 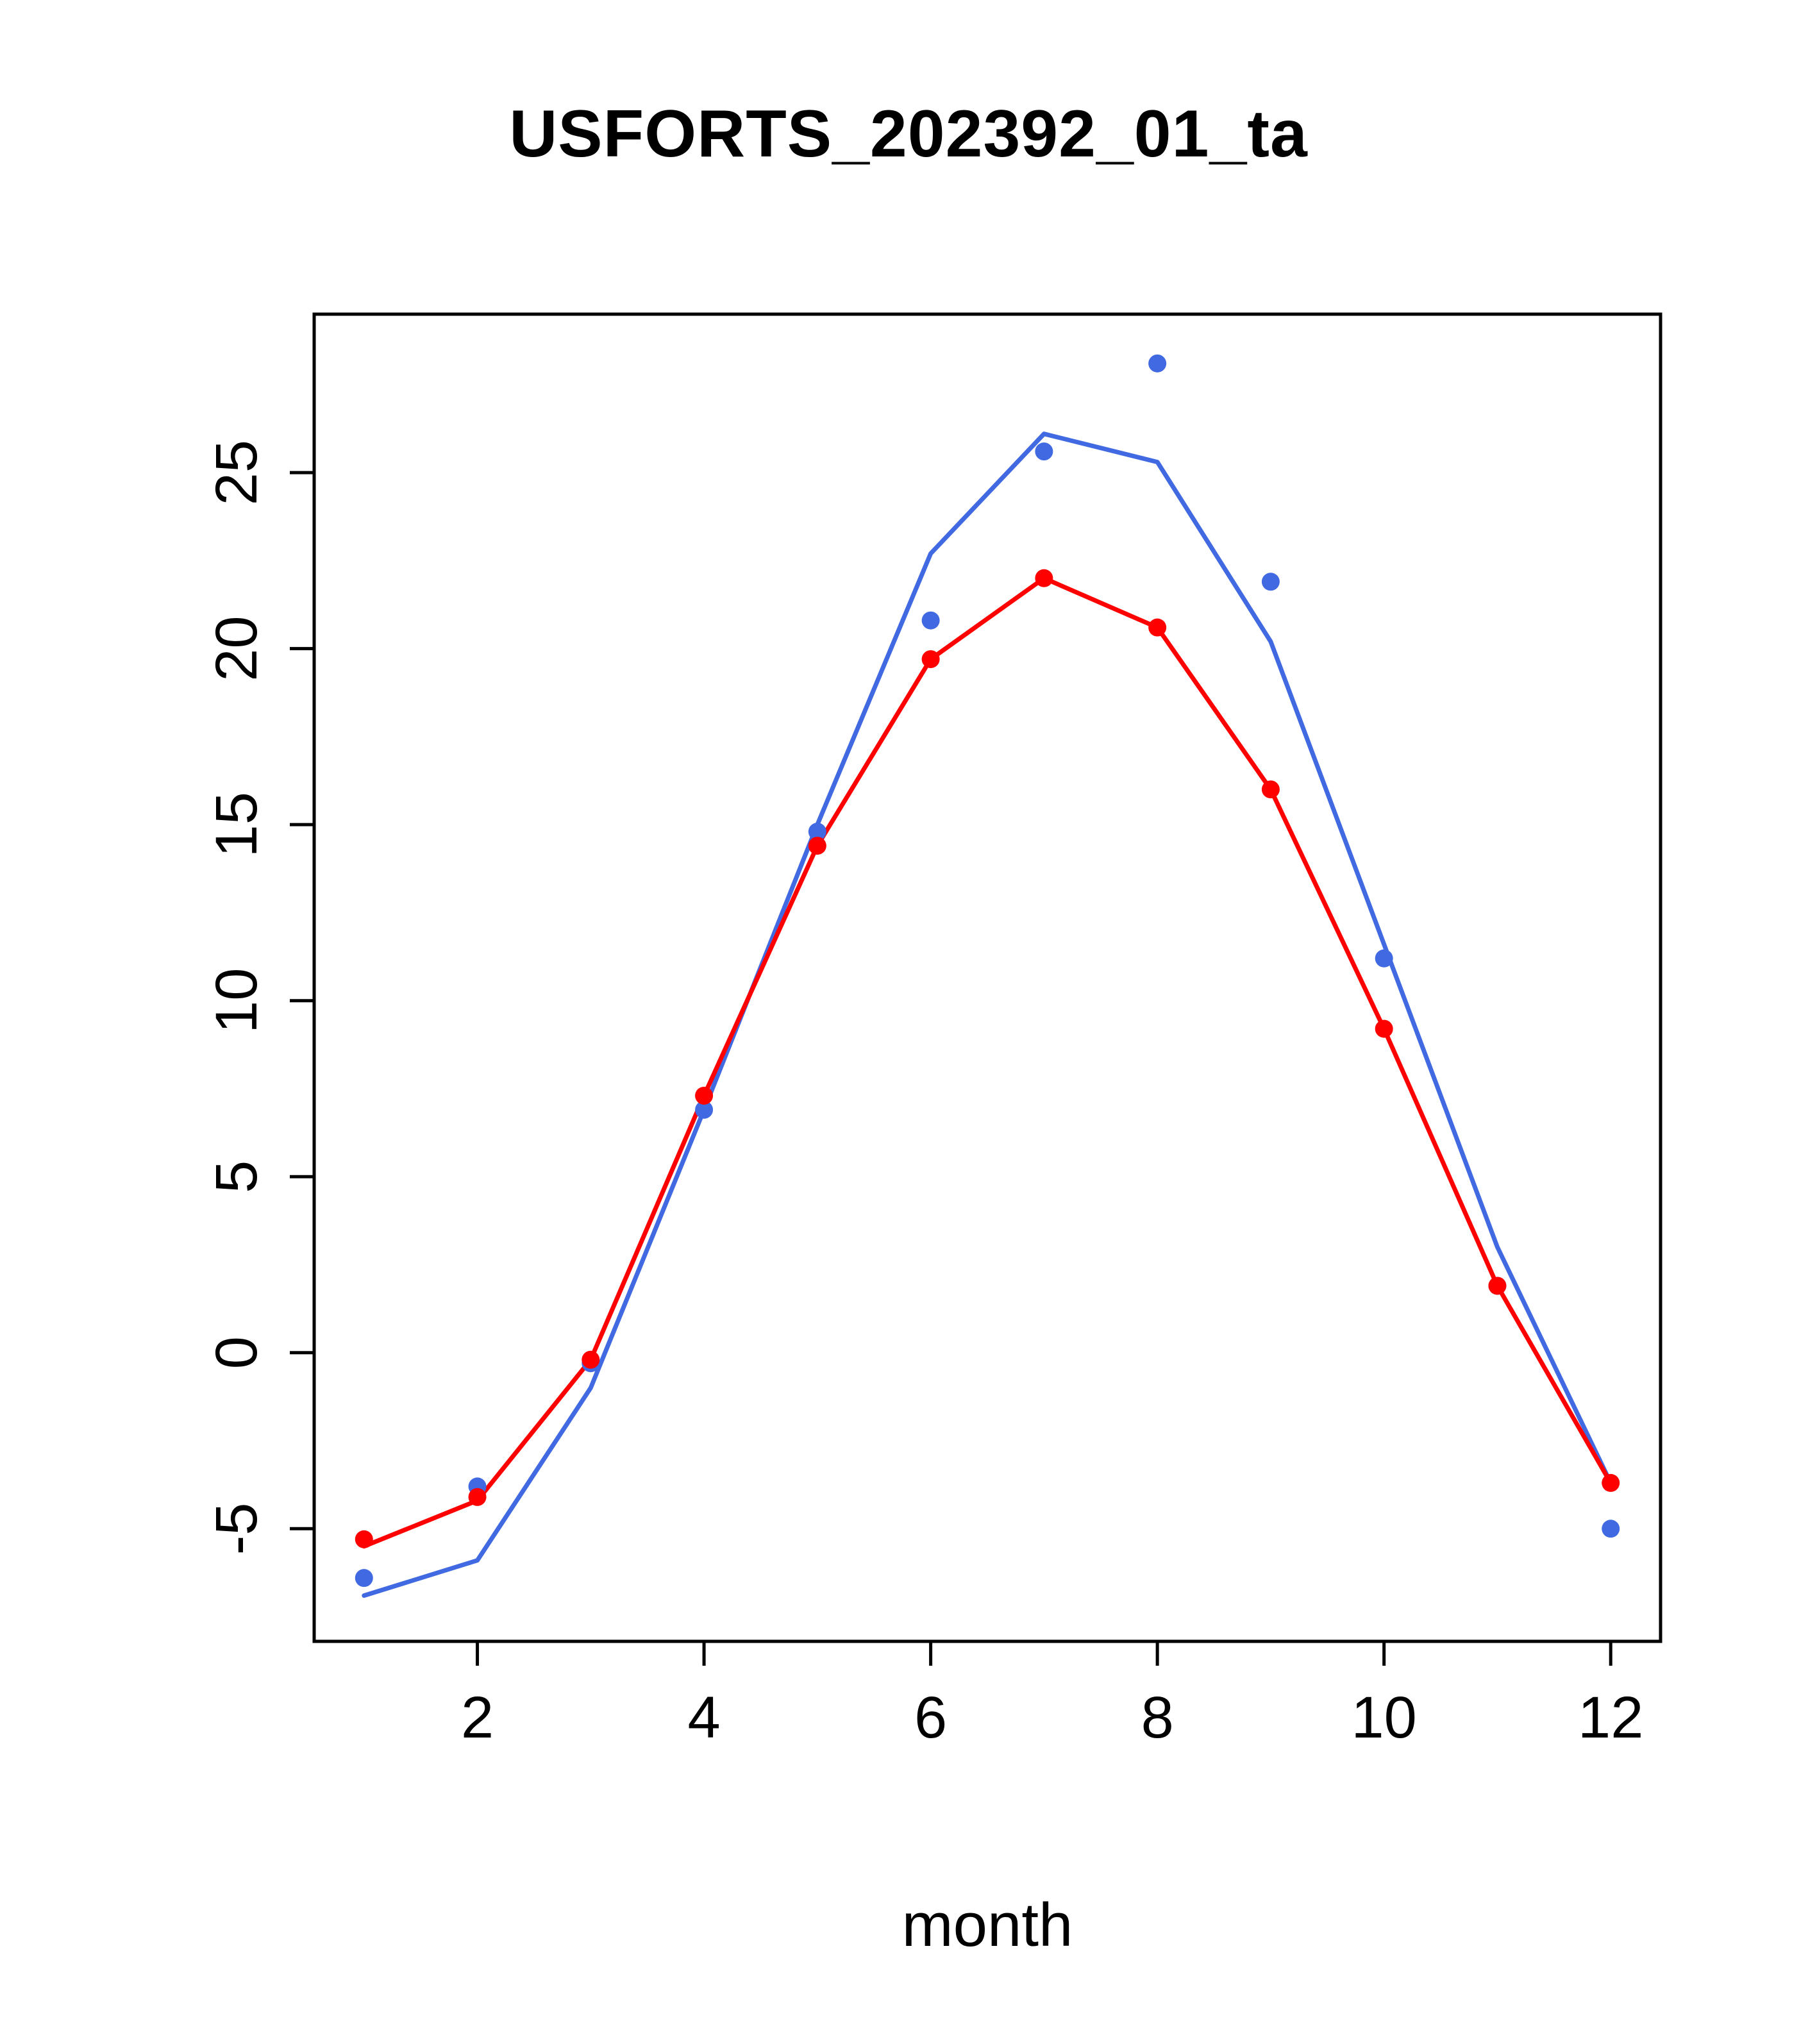 I want to click on y-tick-label: 15, so click(x=236, y=825).